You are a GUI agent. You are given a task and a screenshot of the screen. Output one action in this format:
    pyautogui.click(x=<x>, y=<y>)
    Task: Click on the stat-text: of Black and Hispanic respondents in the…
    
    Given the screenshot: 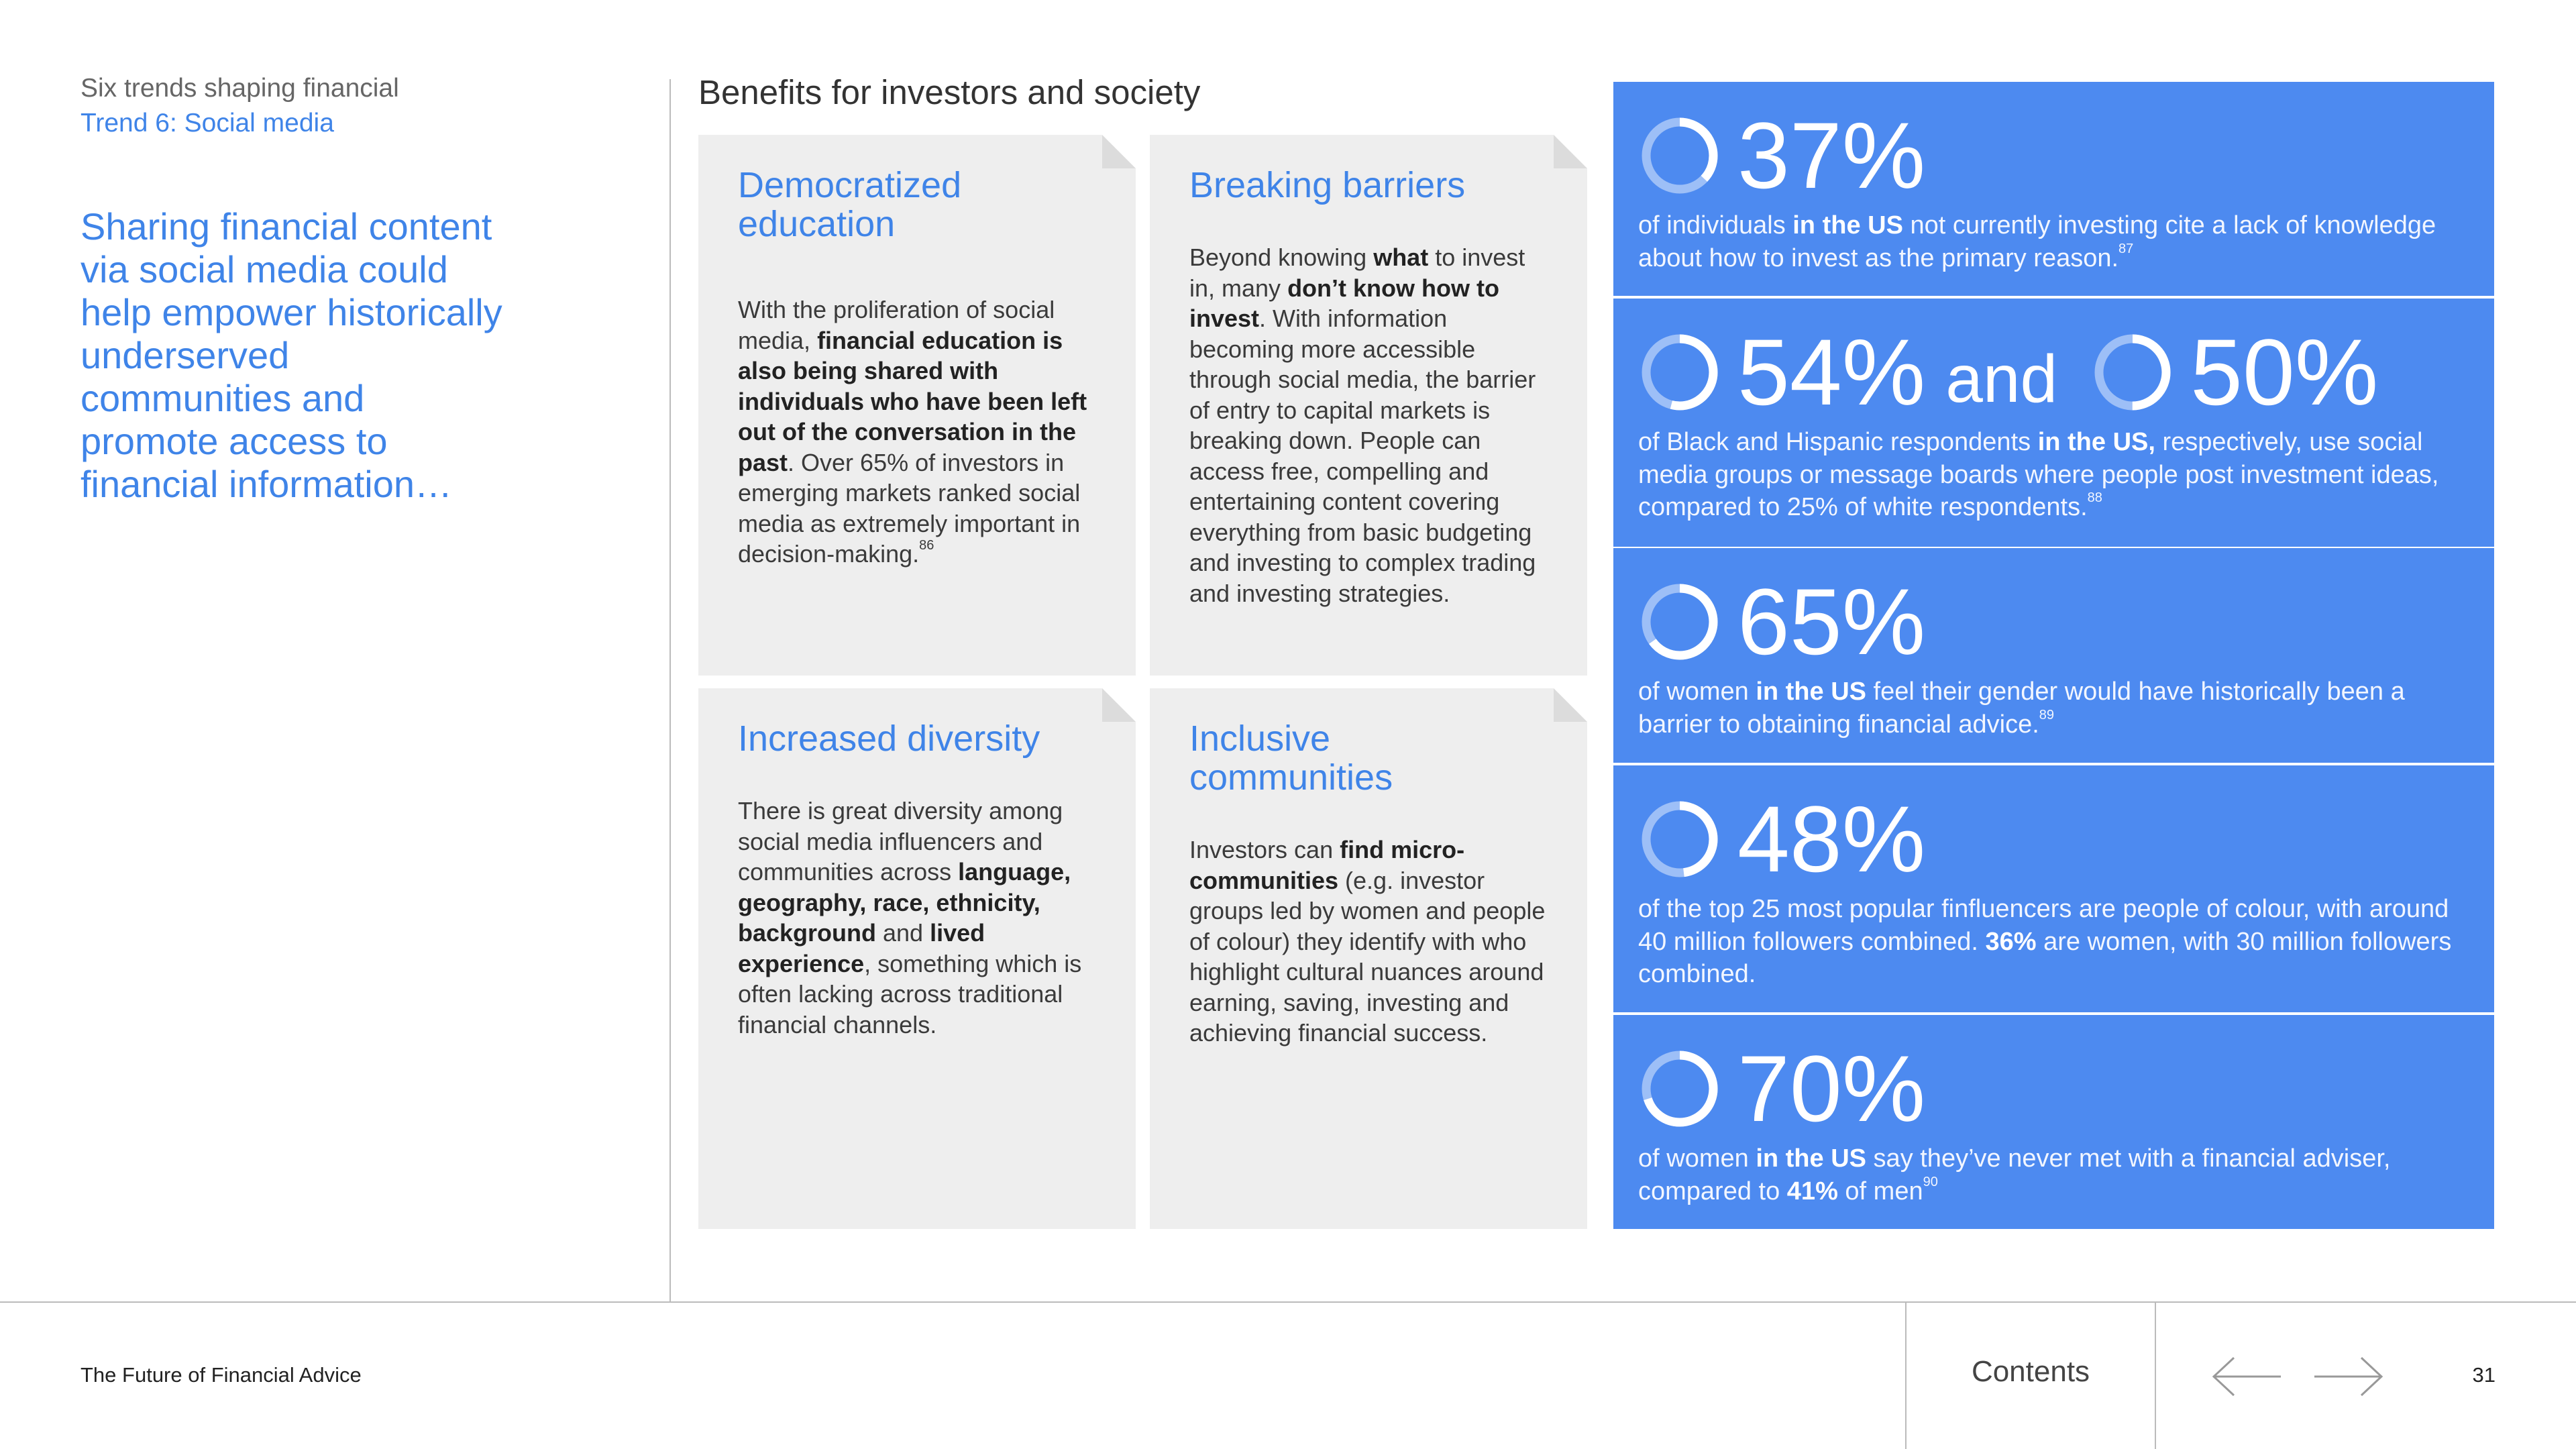 What is the action you would take?
    pyautogui.click(x=2050, y=475)
    